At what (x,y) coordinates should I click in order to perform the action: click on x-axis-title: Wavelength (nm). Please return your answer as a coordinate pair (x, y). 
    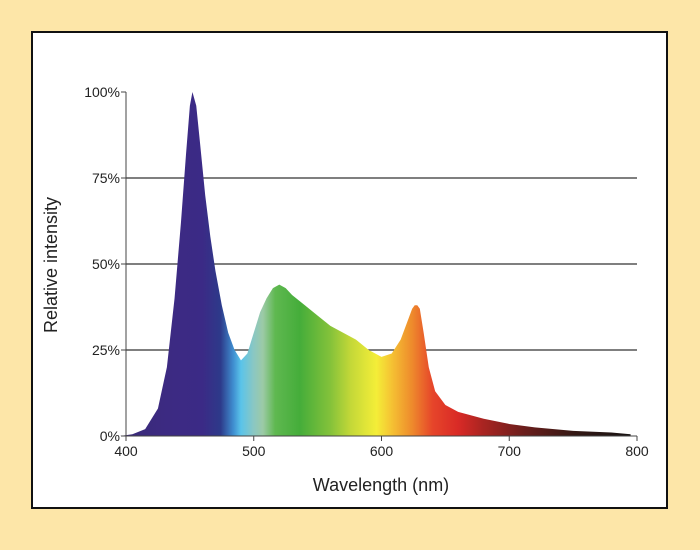
    Looking at the image, I should click on (381, 485).